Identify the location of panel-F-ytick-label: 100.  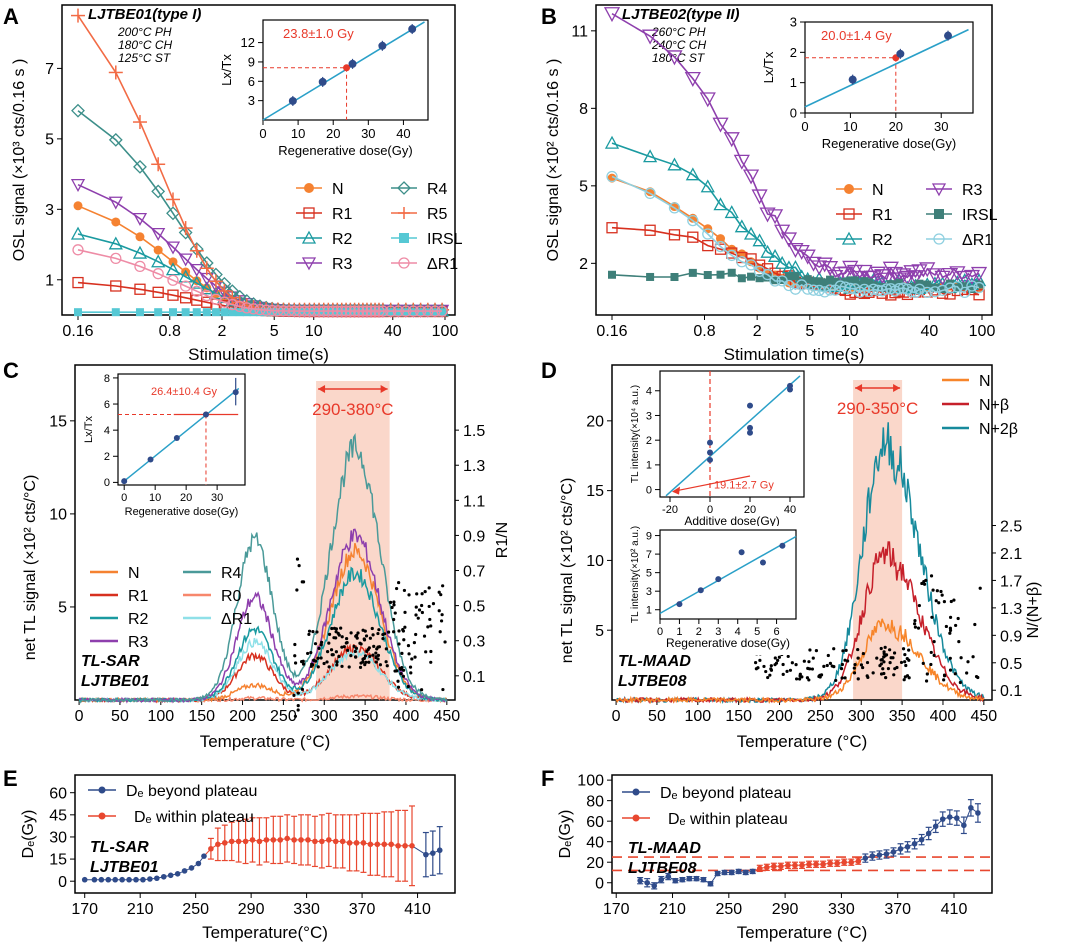
(590, 781).